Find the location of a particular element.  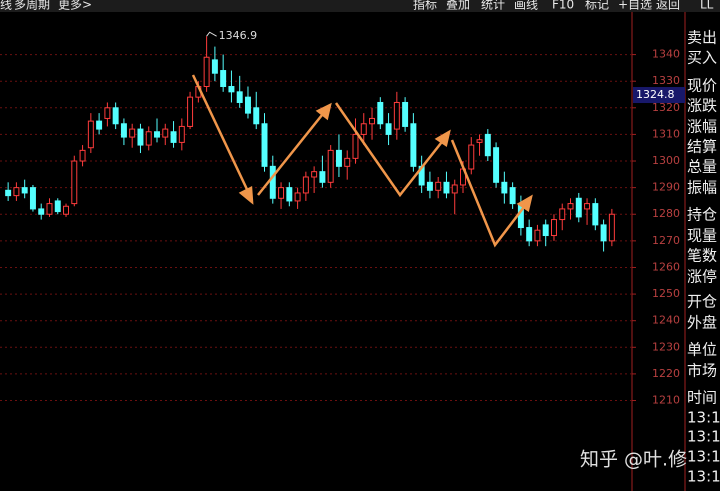

y-tick-label: 1260 is located at coordinates (666, 266).